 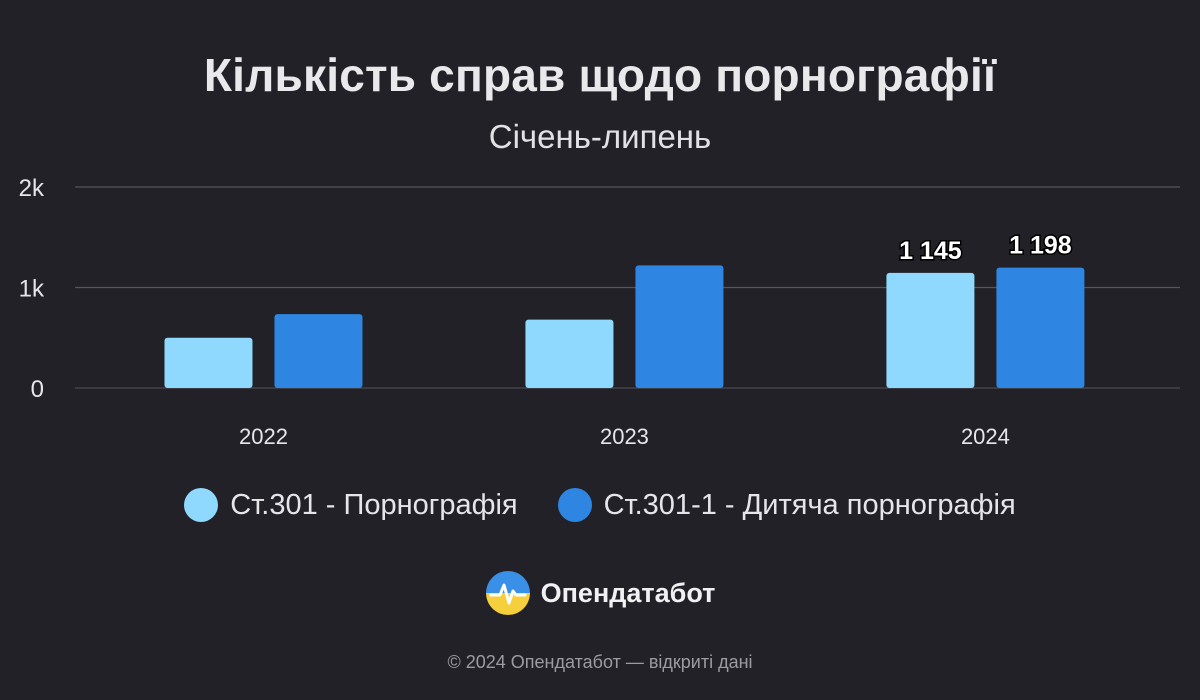 I want to click on chart-subtitle: Січень-липень, so click(x=600, y=136).